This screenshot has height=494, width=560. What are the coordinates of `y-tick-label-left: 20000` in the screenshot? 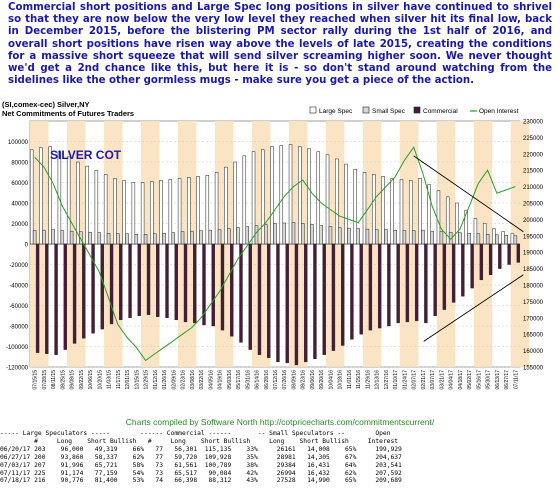 It's located at (19, 225).